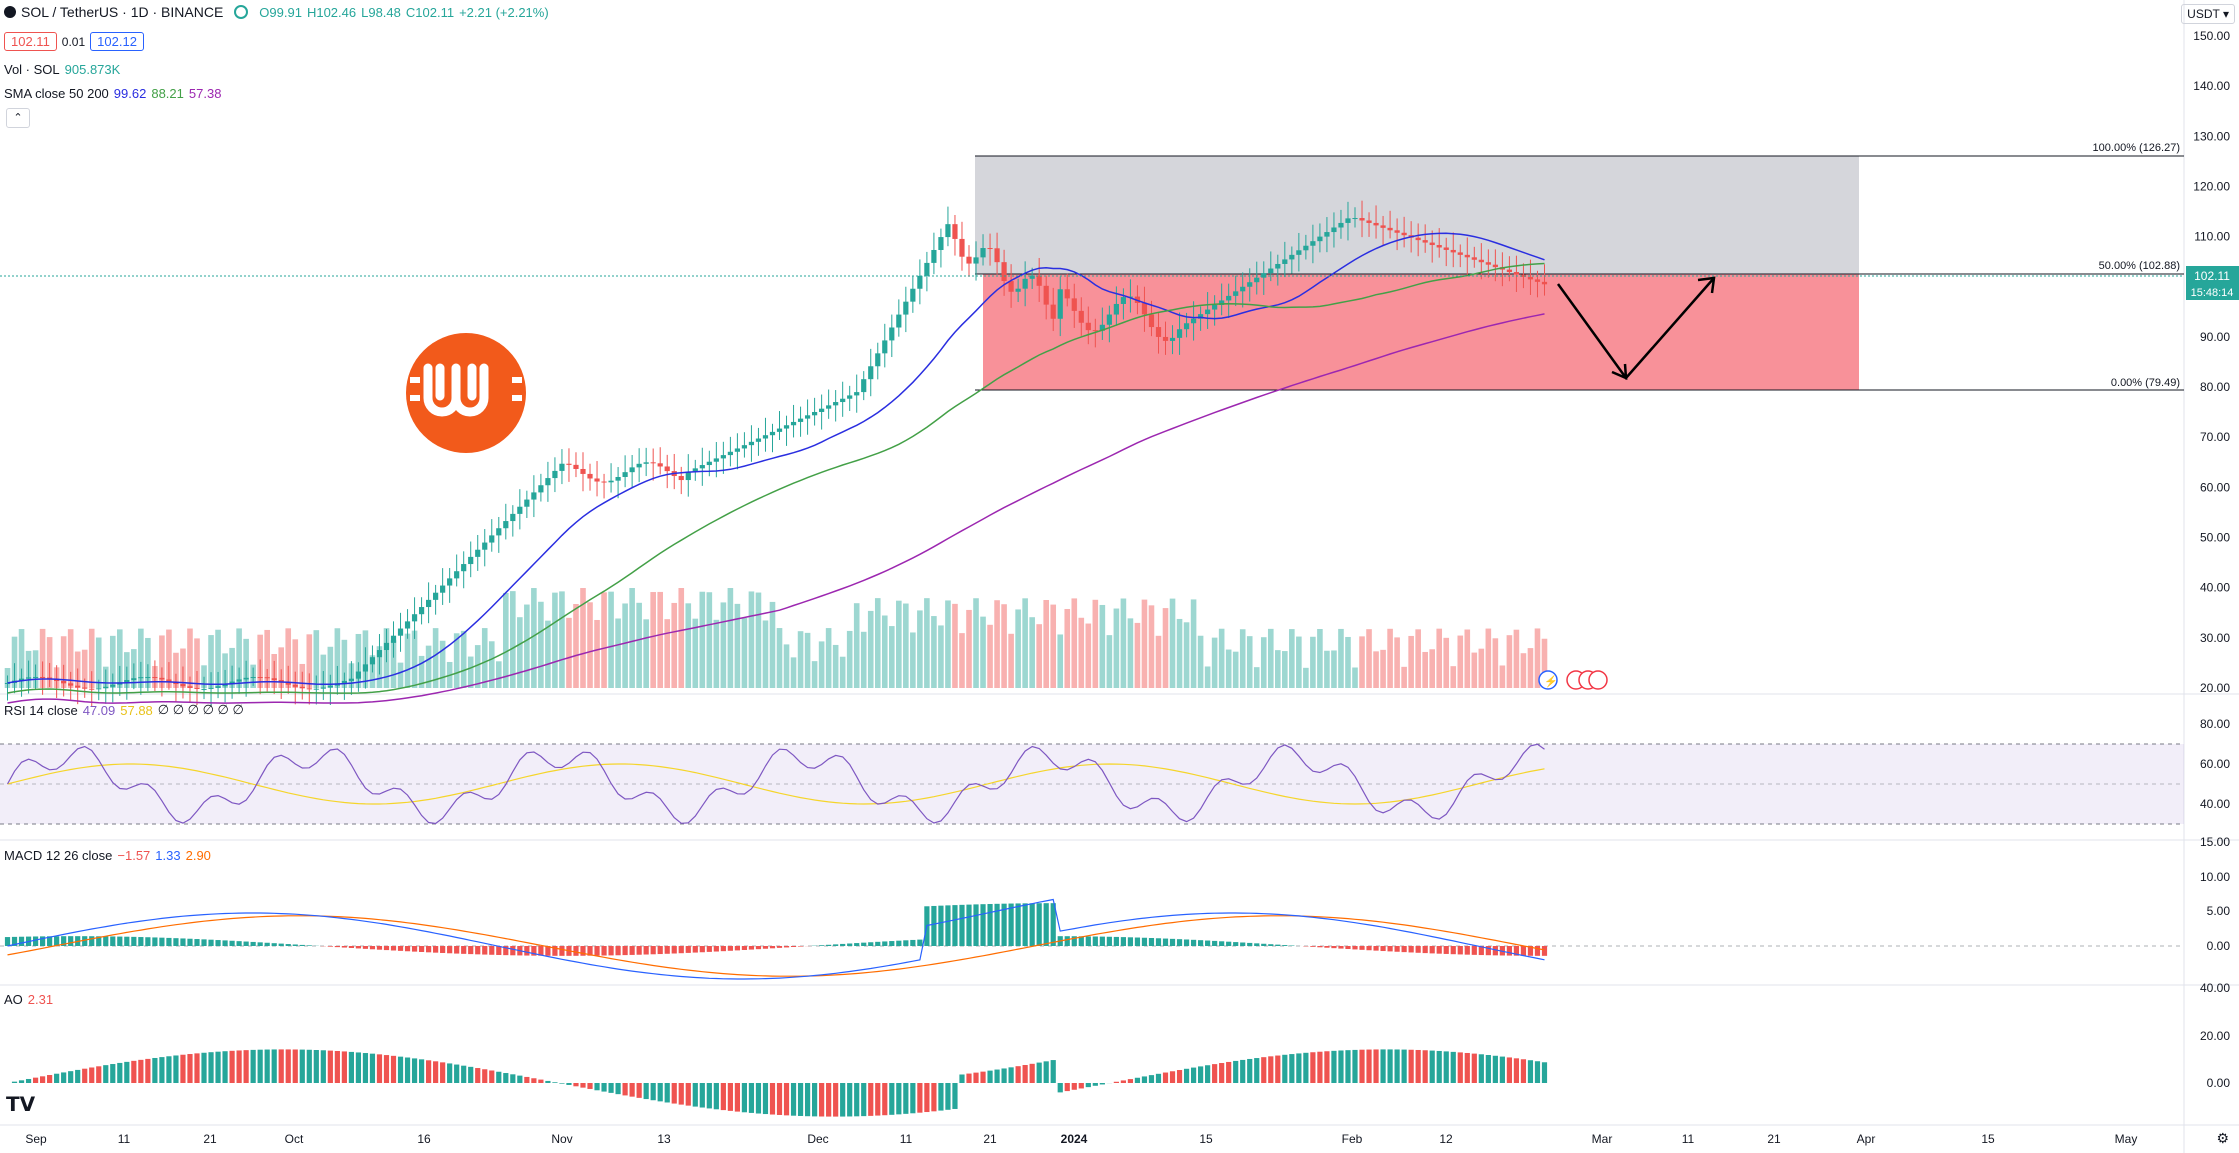 Image resolution: width=2239 pixels, height=1153 pixels. What do you see at coordinates (1619, 371) in the screenshot?
I see `arrow-head-down` at bounding box center [1619, 371].